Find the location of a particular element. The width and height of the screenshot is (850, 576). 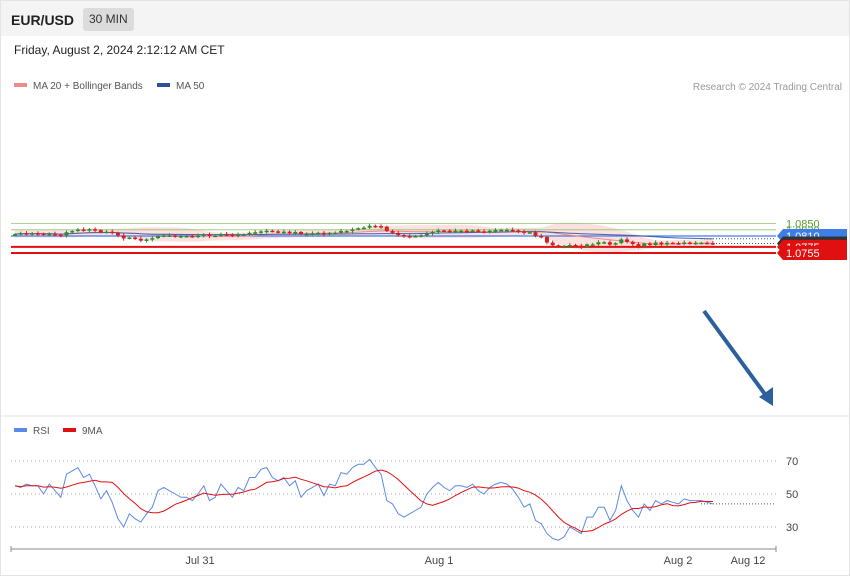

price-tag-label: 1.0850 is located at coordinates (803, 225).